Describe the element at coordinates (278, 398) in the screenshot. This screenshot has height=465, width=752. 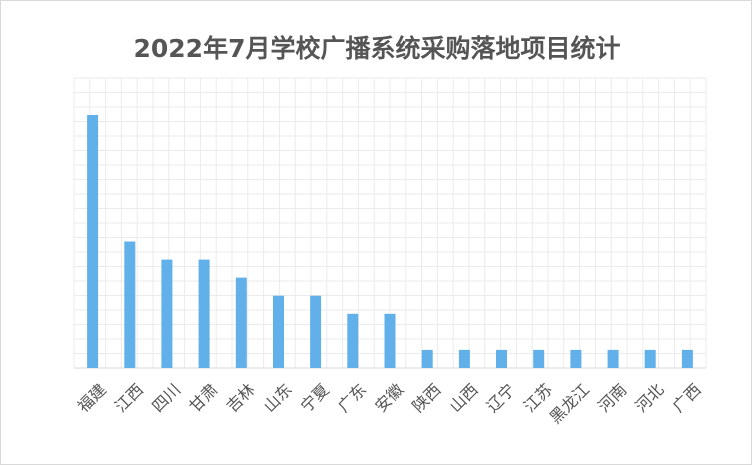
I see `x-tick-label: 山东` at that location.